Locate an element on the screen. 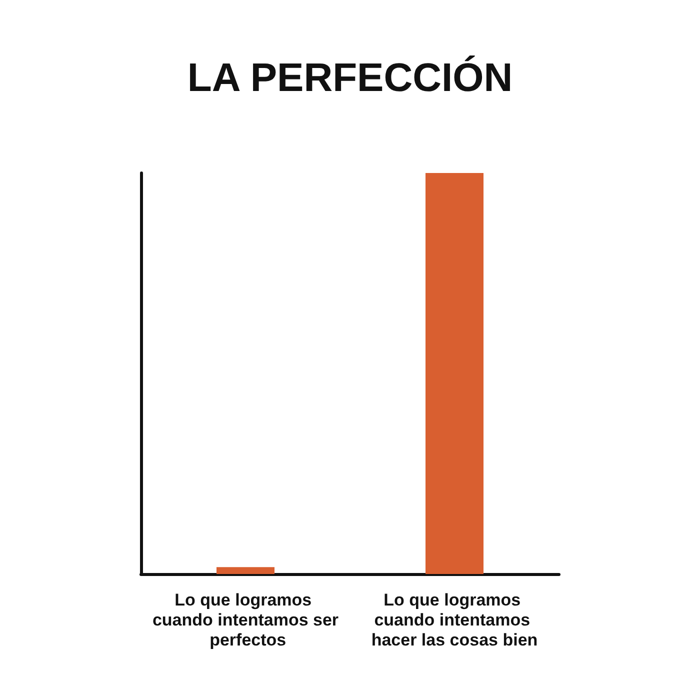 The width and height of the screenshot is (700, 700). chart-title: LA PERFECCIÓN is located at coordinates (350, 77).